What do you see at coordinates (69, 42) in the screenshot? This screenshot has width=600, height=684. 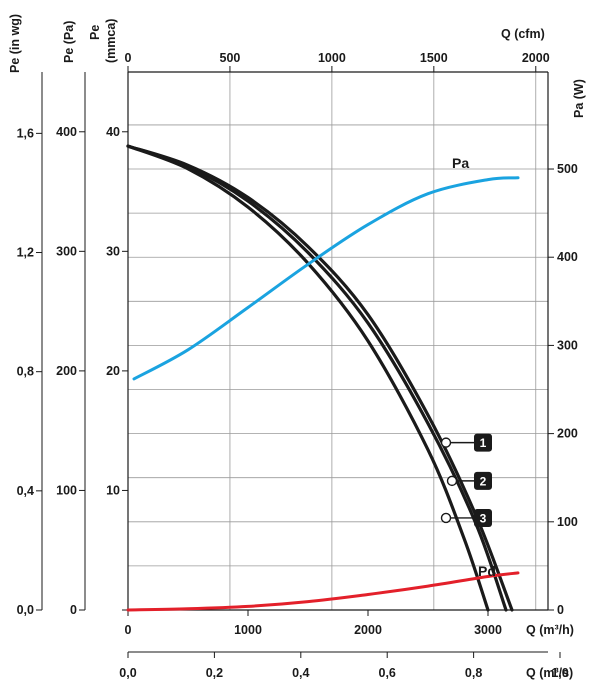 I see `y-pa-axis-title: Pe (Pa)` at bounding box center [69, 42].